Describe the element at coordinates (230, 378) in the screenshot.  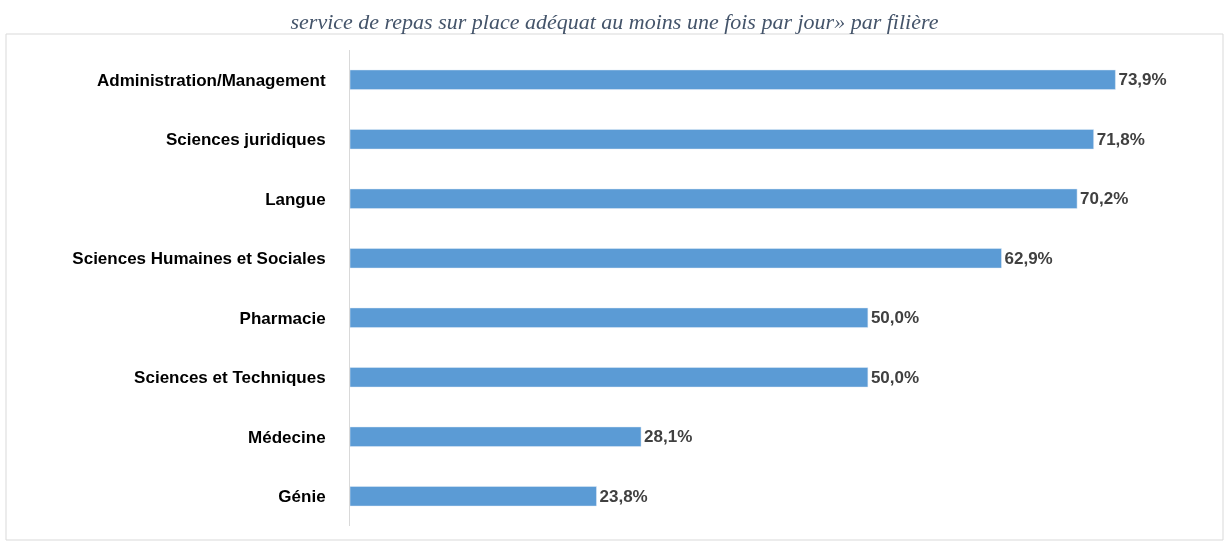
I see `y-tick-label: Sciences et Techniques` at that location.